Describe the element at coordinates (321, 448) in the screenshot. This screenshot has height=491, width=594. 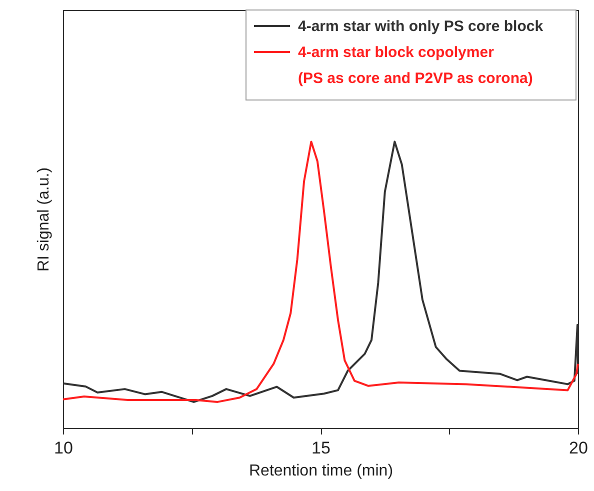
I see `x-tick-label: 15` at that location.